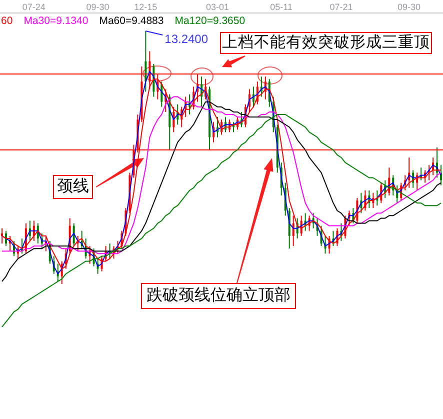  I want to click on text: 60, so click(7, 21).